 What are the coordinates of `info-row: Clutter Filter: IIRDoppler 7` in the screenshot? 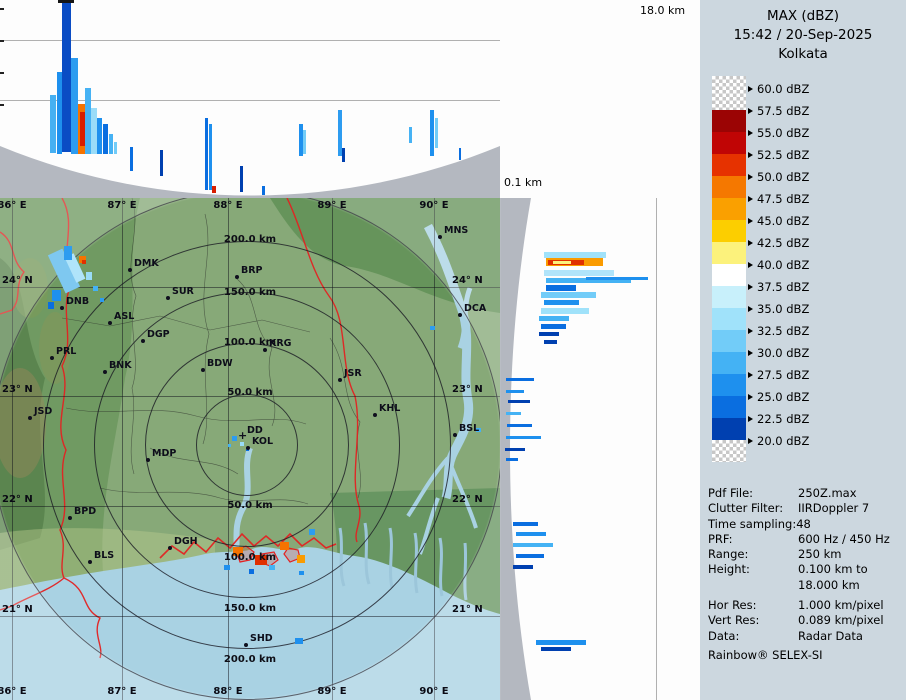 It's located at (805, 508).